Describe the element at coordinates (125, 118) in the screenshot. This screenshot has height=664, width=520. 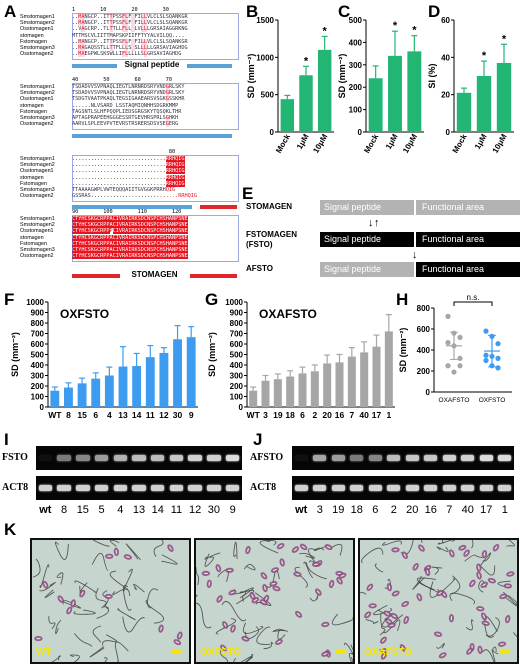
I see `sequence-row: APTAGPRAPEEHGGGESSRTGEVHRSPRLSGHKH` at that location.